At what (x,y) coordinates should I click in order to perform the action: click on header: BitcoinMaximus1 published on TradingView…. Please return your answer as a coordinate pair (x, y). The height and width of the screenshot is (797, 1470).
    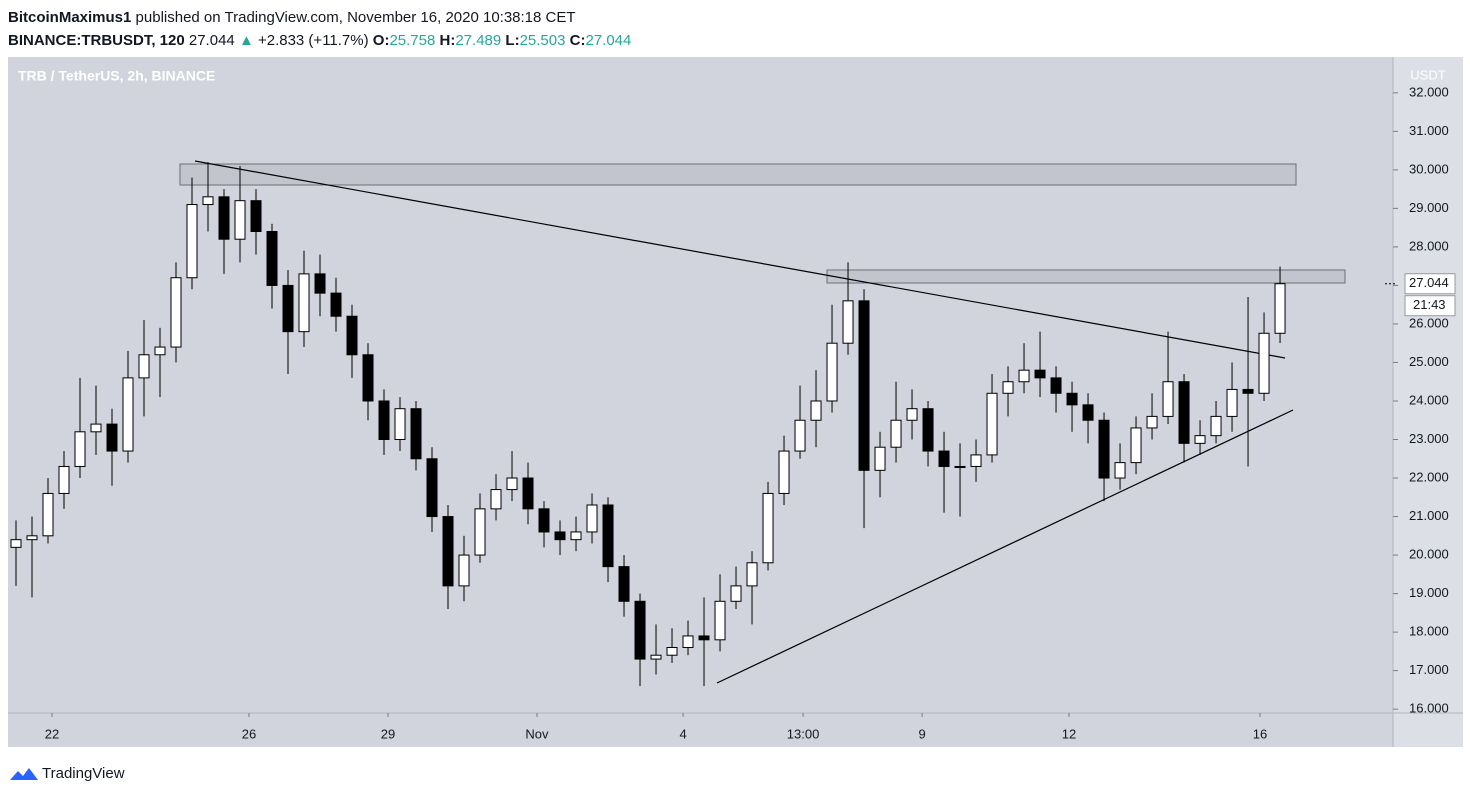
    Looking at the image, I should click on (319, 29).